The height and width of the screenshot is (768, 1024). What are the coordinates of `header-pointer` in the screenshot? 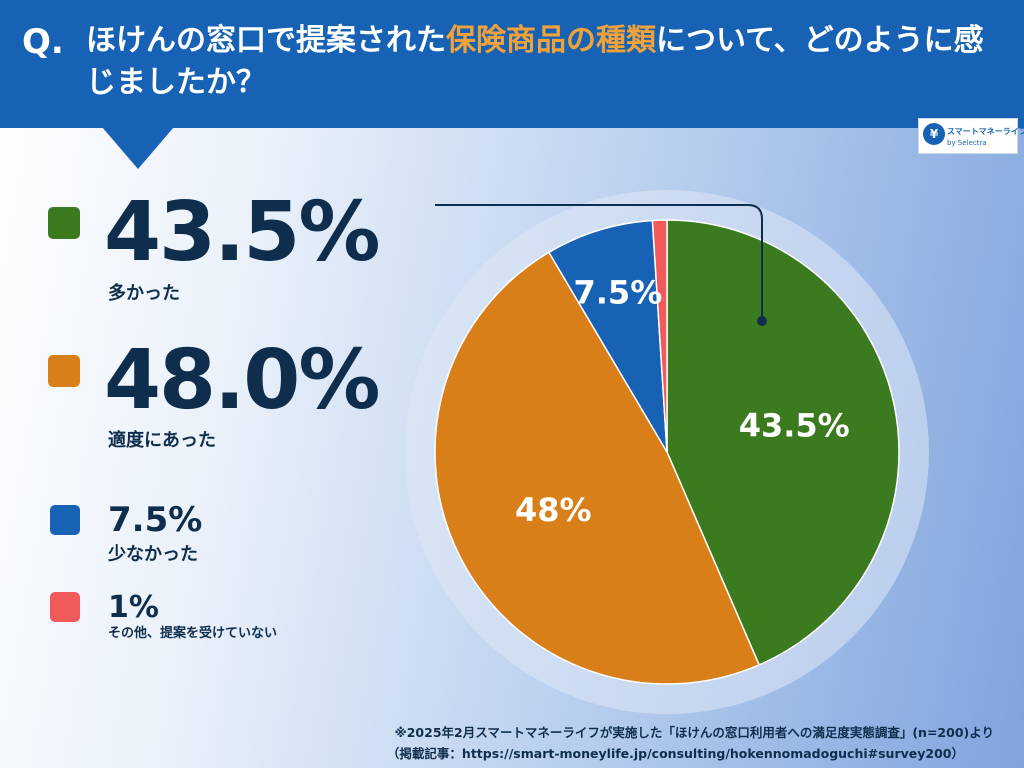 It's located at (138, 148).